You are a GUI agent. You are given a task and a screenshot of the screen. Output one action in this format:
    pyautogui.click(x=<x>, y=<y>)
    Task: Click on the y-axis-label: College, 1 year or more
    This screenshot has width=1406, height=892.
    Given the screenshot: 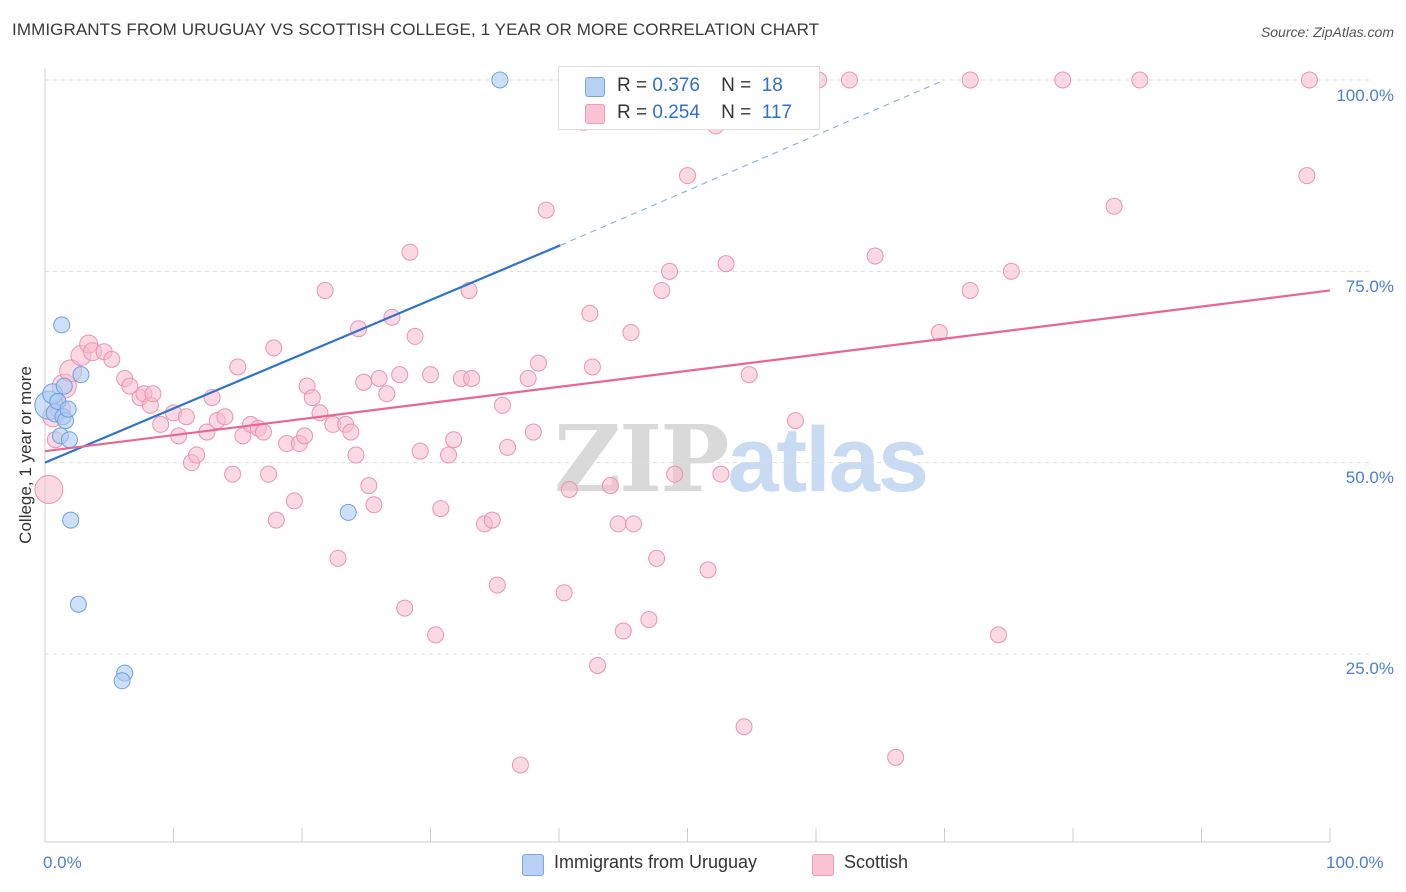 What is the action you would take?
    pyautogui.click(x=25, y=455)
    